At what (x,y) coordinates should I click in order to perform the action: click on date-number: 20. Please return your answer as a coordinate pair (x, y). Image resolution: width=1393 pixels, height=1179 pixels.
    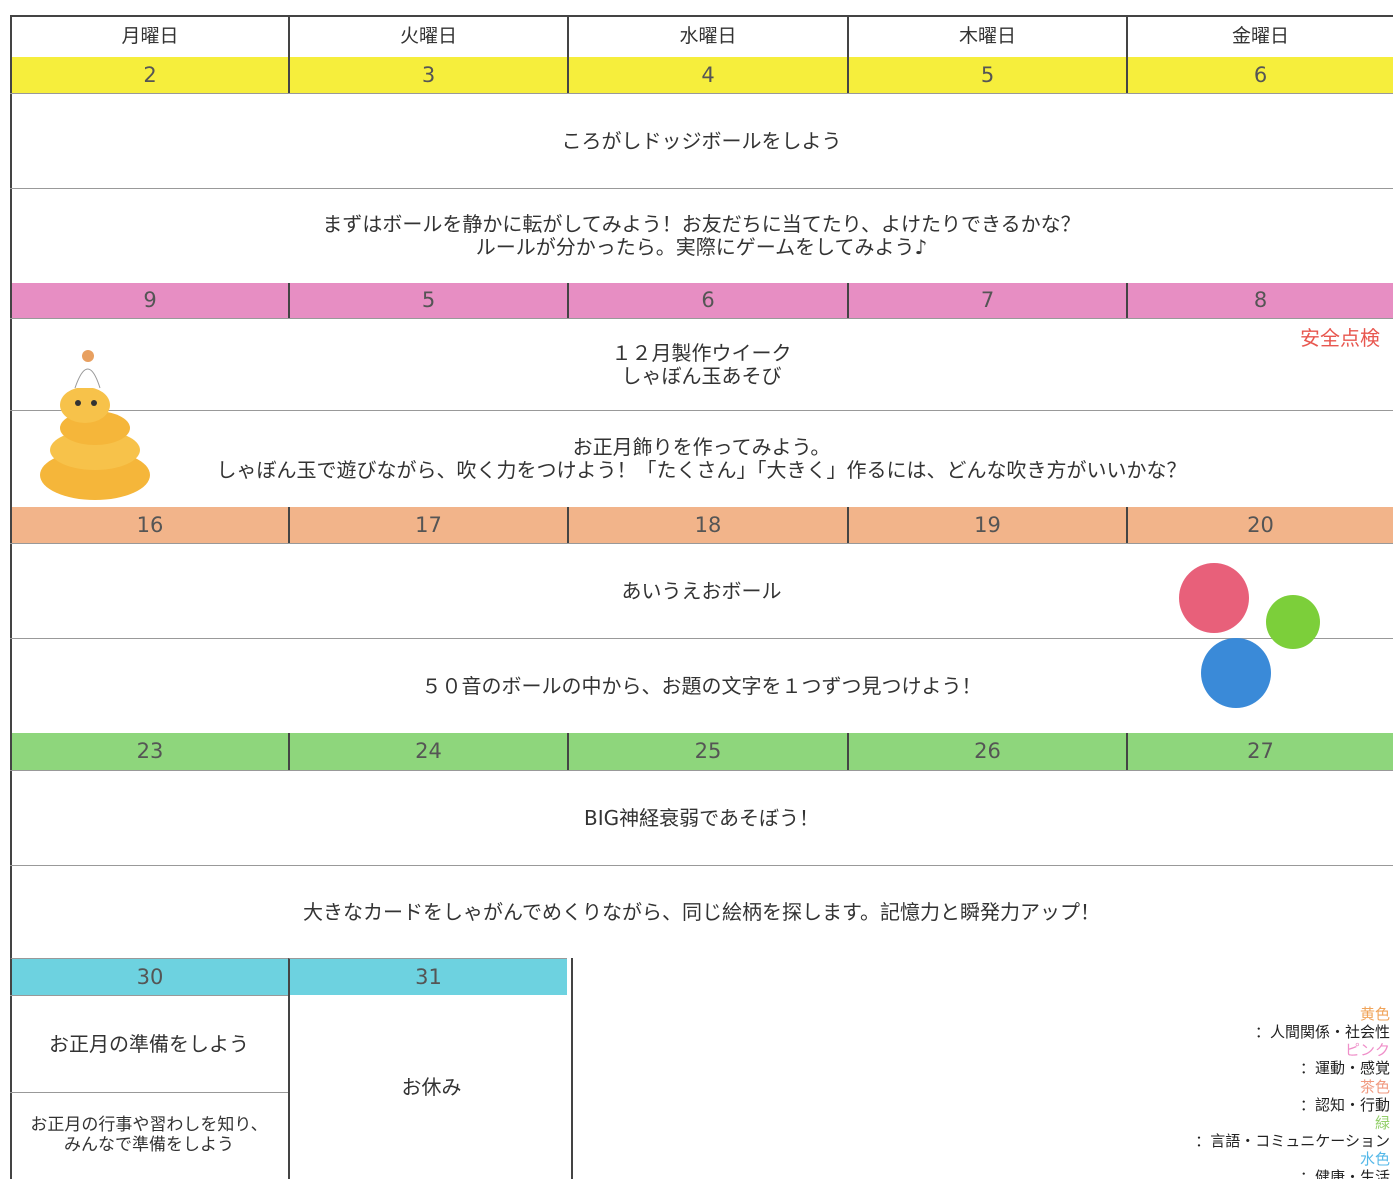
    Looking at the image, I should click on (1260, 524).